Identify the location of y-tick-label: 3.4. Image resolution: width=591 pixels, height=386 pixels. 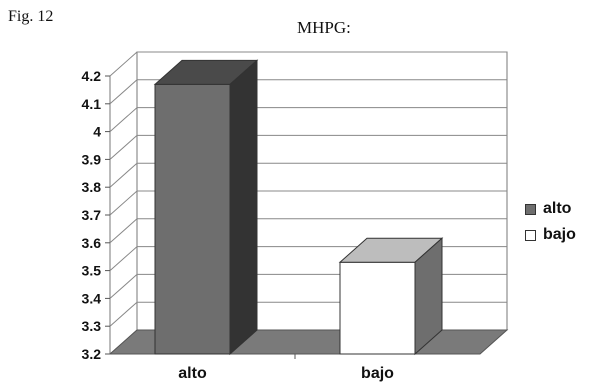
(92, 298).